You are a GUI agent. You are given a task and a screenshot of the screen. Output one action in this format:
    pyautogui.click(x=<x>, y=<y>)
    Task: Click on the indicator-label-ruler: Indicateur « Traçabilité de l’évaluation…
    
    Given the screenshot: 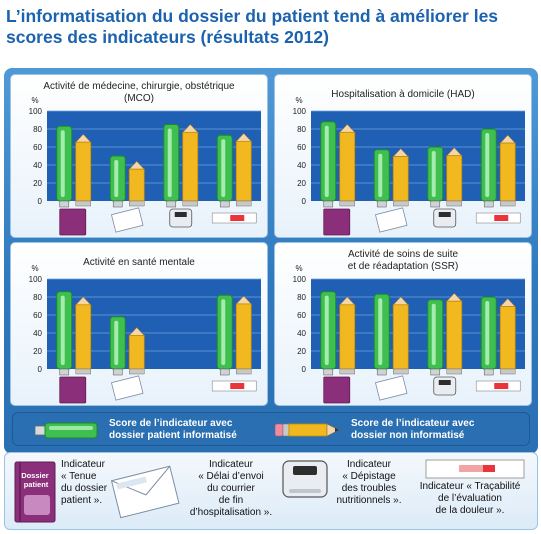 What is the action you would take?
    pyautogui.click(x=470, y=498)
    